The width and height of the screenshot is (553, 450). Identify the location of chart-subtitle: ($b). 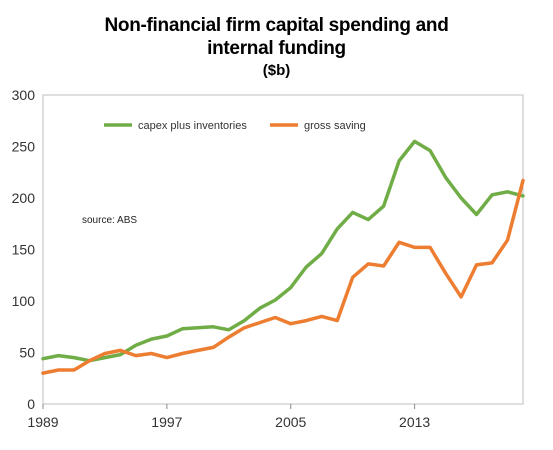
(276, 70).